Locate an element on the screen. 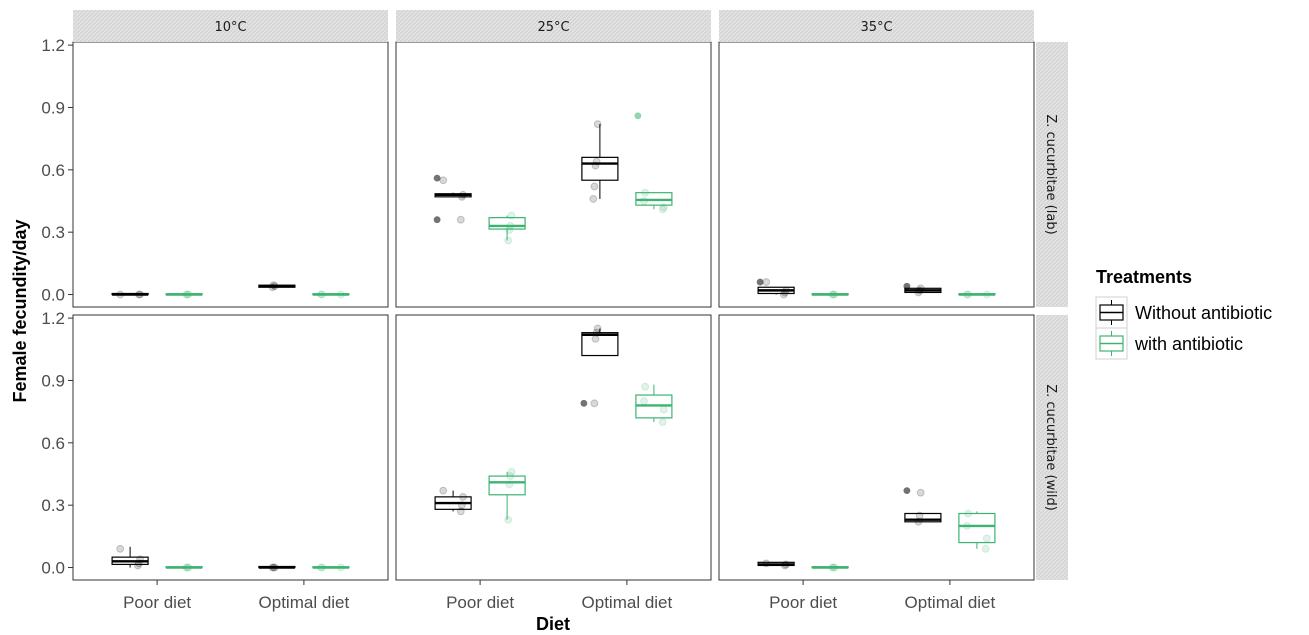 Image resolution: width=1309 pixels, height=635 pixels. y-axis-title: Female fecundity/day is located at coordinates (20, 310).